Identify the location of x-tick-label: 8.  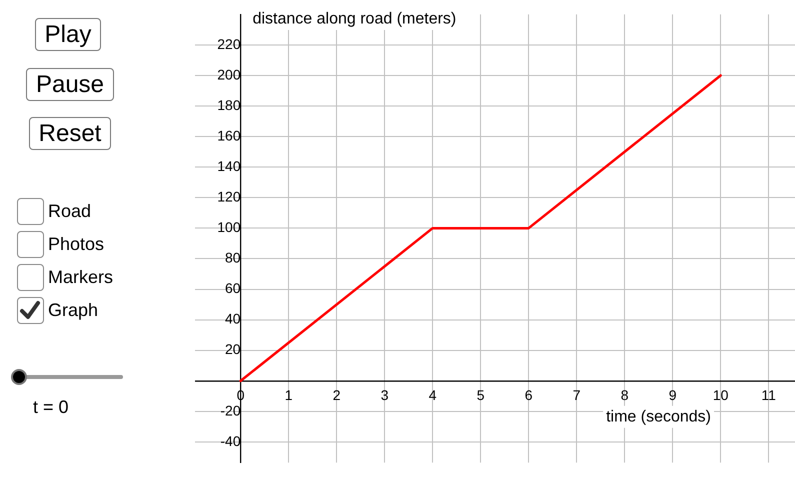
(624, 395).